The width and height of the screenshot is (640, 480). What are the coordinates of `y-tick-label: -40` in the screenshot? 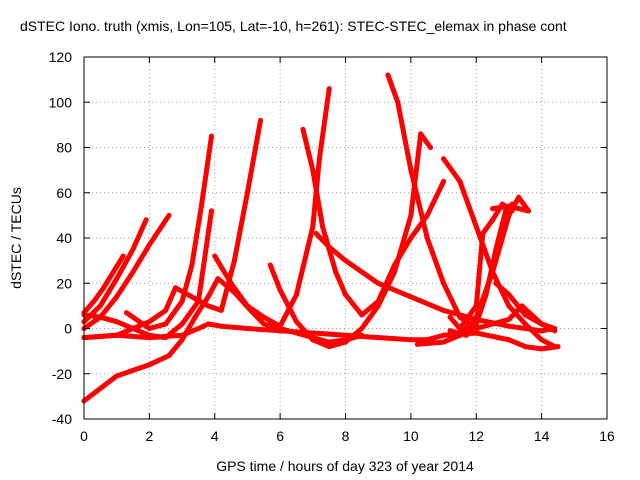 It's located at (62, 419).